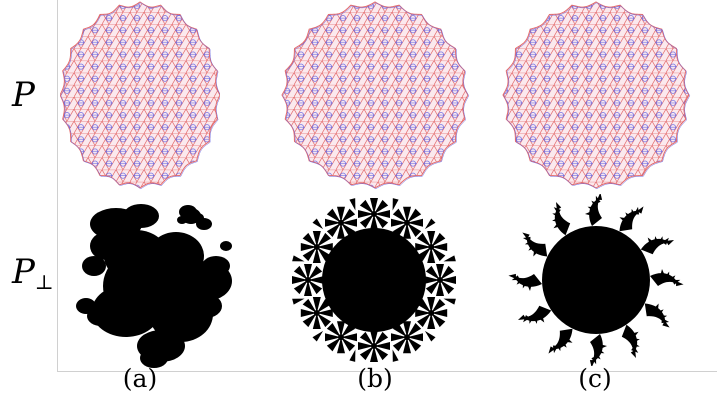 This screenshot has width=721, height=404. Describe the element at coordinates (375, 378) in the screenshot. I see `column-label-b: (b)` at that location.